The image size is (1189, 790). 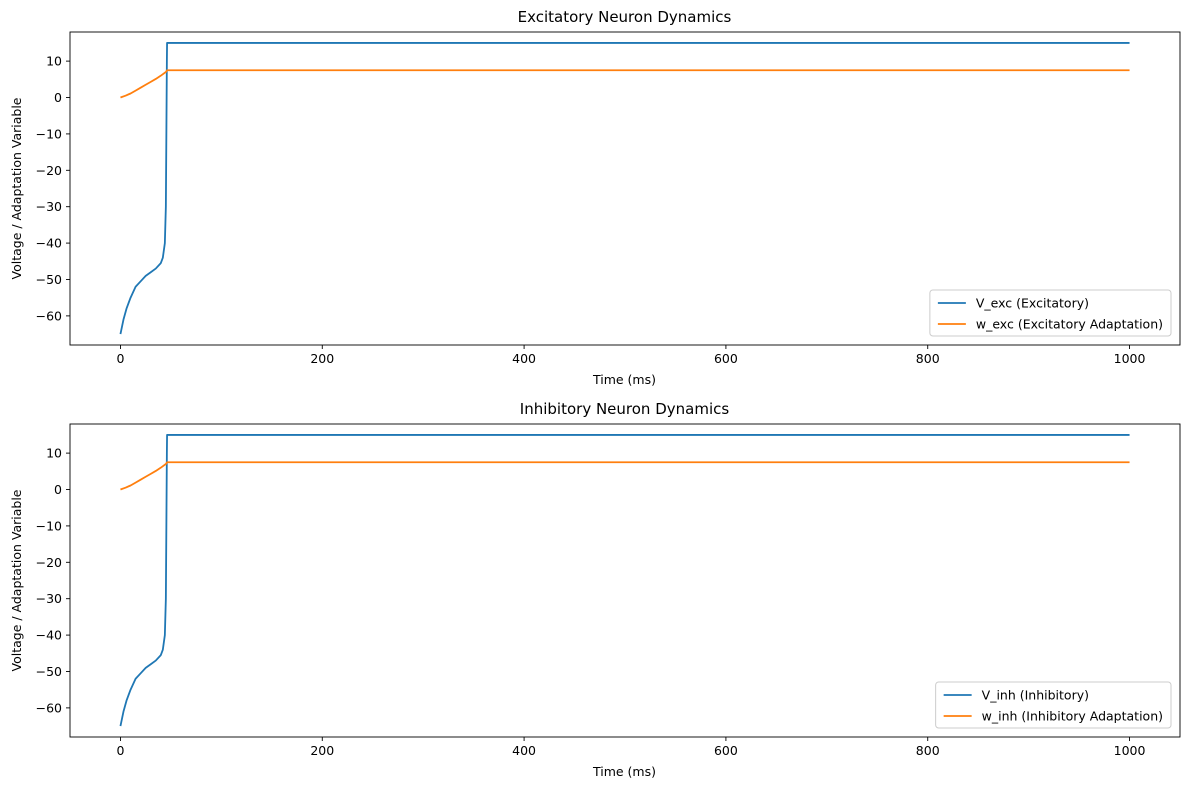 I want to click on chart-title: Inhibitory Neuron Dynamics, so click(x=625, y=409).